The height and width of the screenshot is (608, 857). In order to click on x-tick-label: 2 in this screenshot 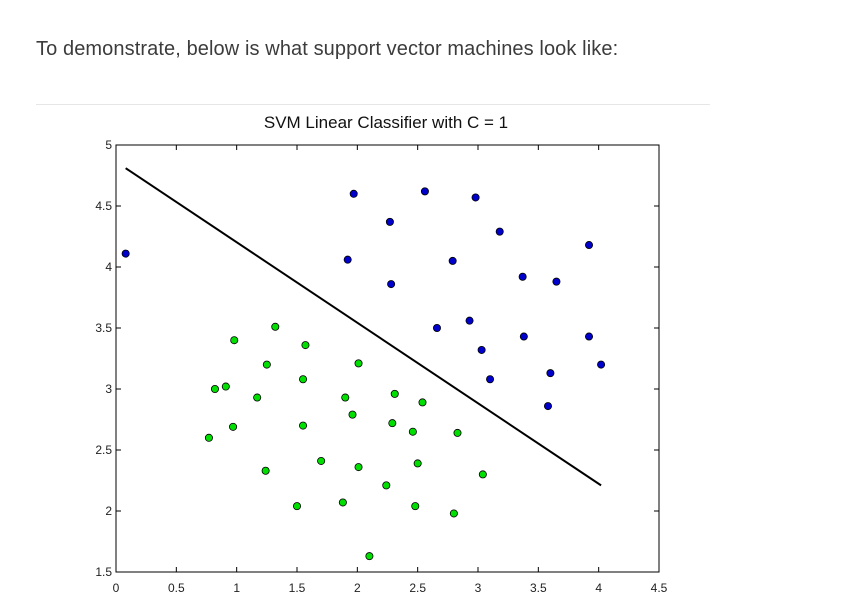, I will do `click(357, 588)`.